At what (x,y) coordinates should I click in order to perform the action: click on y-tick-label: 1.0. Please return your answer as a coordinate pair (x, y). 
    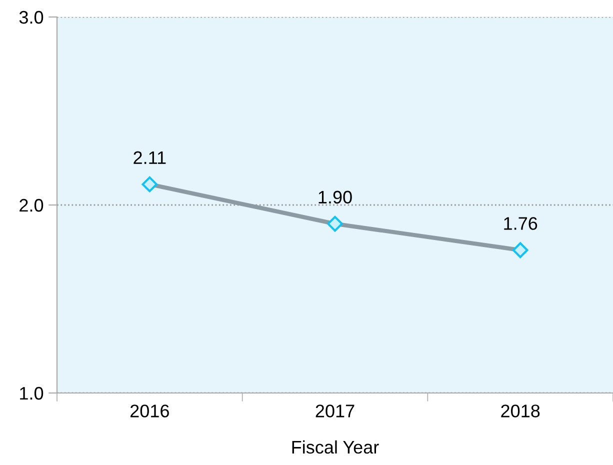
    Looking at the image, I should click on (32, 393).